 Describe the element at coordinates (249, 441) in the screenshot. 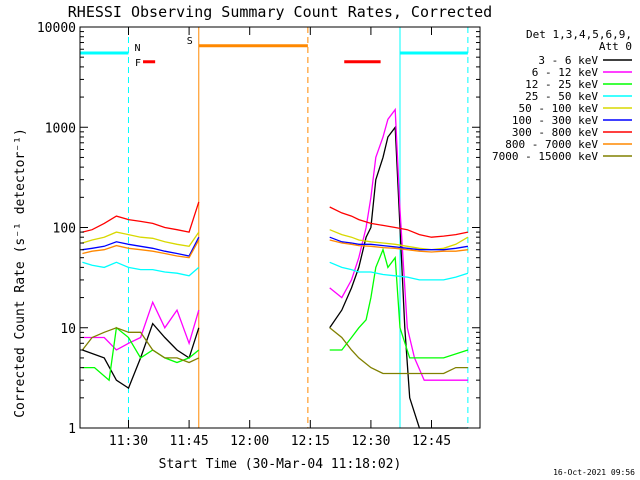

I see `x-tick-label-2: 12:00` at that location.